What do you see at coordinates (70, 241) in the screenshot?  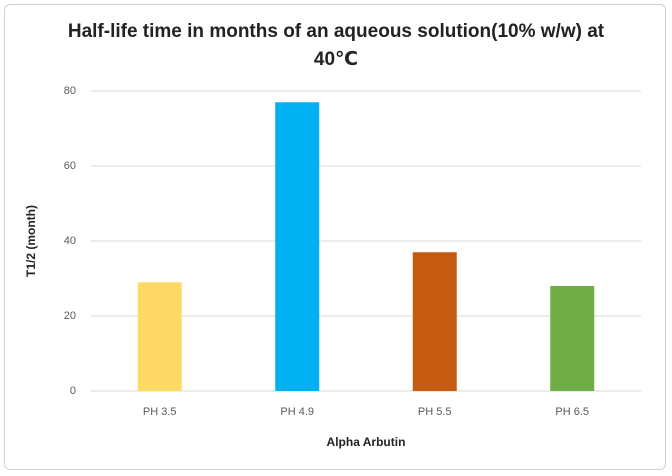 I see `y-tick-label: 40` at bounding box center [70, 241].